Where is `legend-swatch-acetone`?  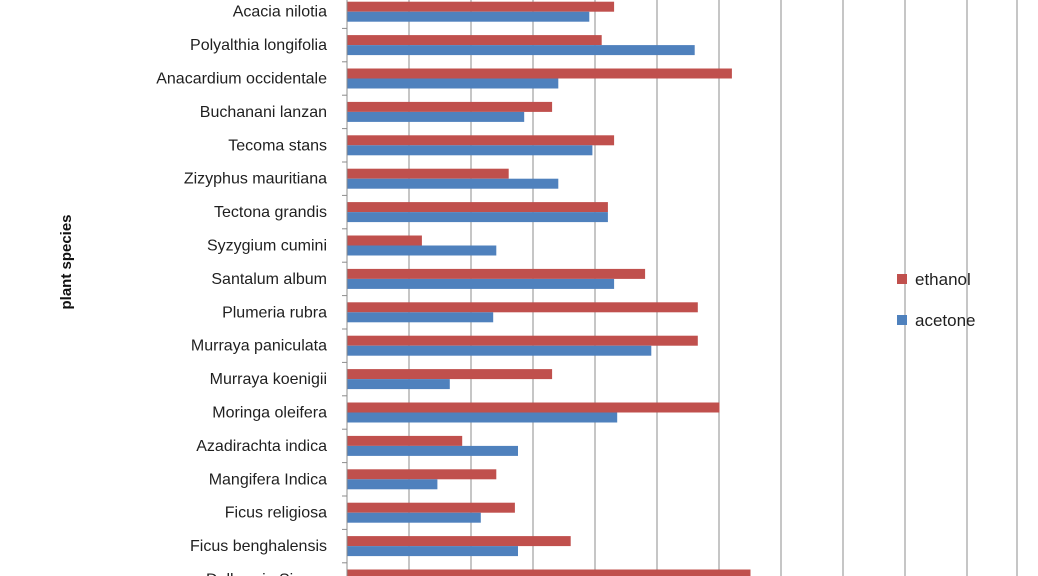
legend-swatch-acetone is located at coordinates (902, 320).